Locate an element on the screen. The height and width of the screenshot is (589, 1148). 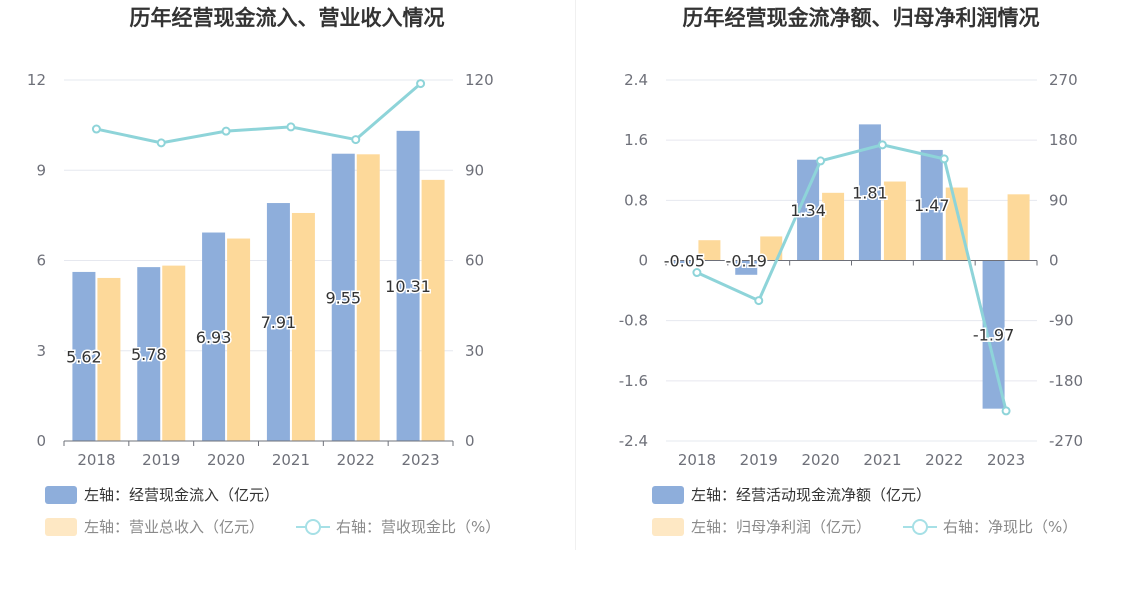
legend-item-inflow: 左轴：经营现金流入（亿元） is located at coordinates (162, 494).